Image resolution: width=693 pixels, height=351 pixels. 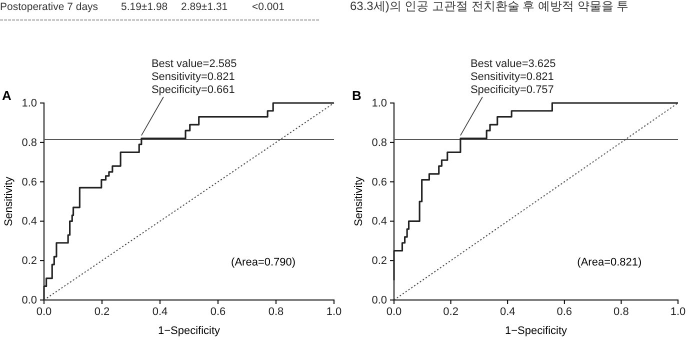 What do you see at coordinates (204, 7) in the screenshot?
I see `text: 2.89±1.31` at bounding box center [204, 7].